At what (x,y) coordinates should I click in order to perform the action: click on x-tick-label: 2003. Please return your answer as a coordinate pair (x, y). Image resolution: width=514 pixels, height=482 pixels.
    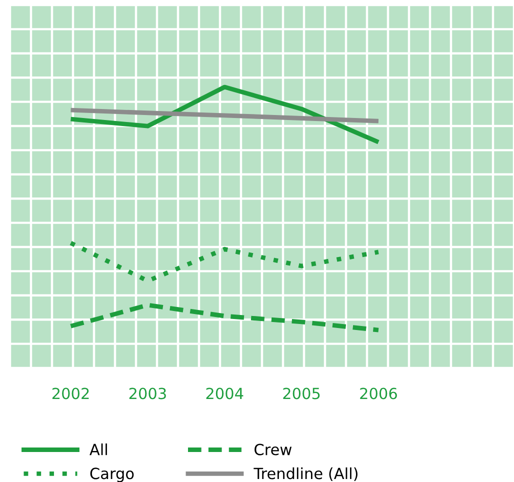
    Looking at the image, I should click on (147, 394).